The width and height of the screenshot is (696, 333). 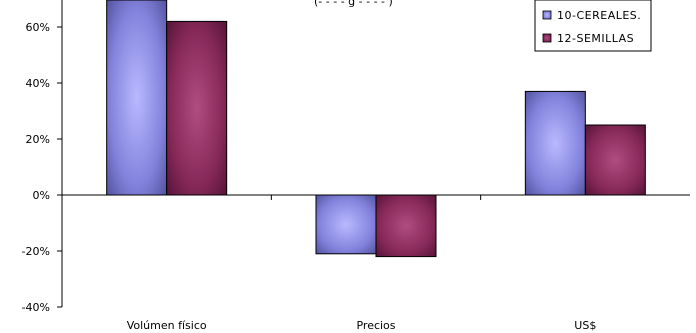 I want to click on category-label: Precios, so click(x=375, y=325).